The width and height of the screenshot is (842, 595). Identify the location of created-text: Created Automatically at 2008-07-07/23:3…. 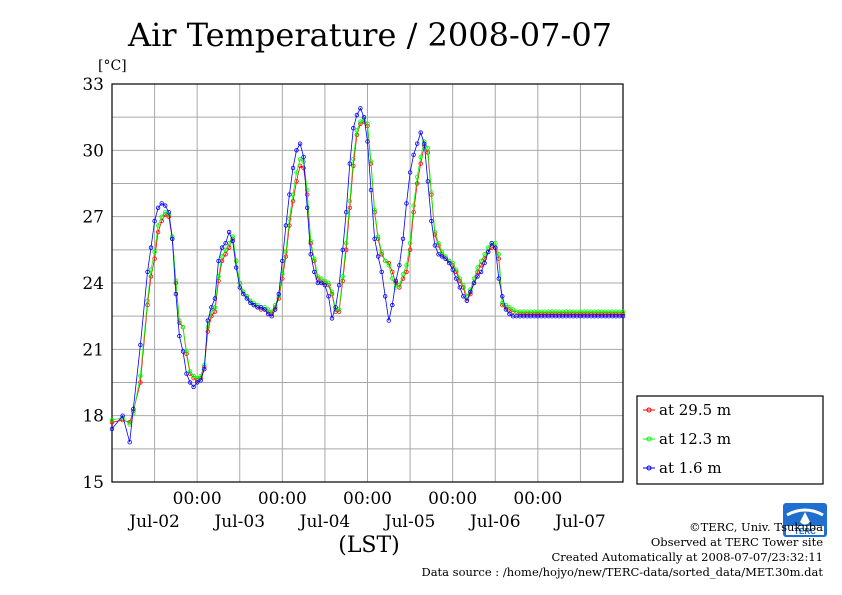
(687, 557).